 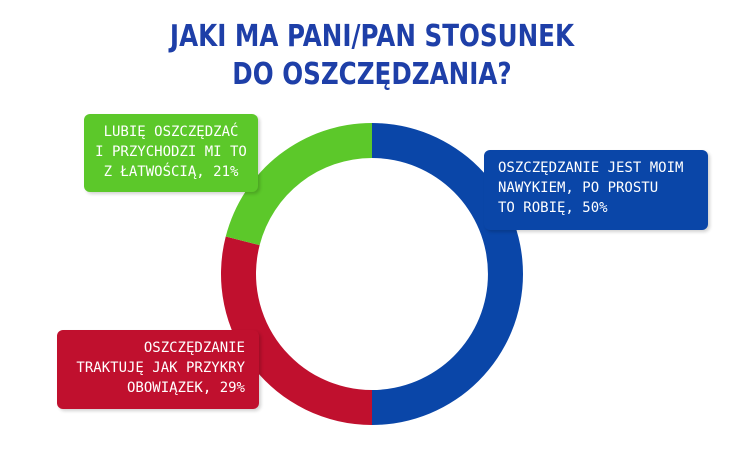 What do you see at coordinates (591, 168) in the screenshot?
I see `slice-label-blue-line-1: OSZCZĘDZANIE JEST MOIM` at bounding box center [591, 168].